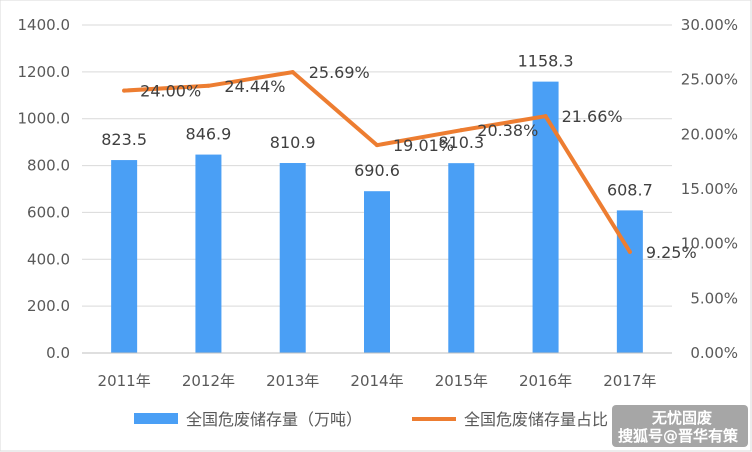 The width and height of the screenshot is (752, 452). I want to click on x-tick-label: 2016年, so click(545, 381).